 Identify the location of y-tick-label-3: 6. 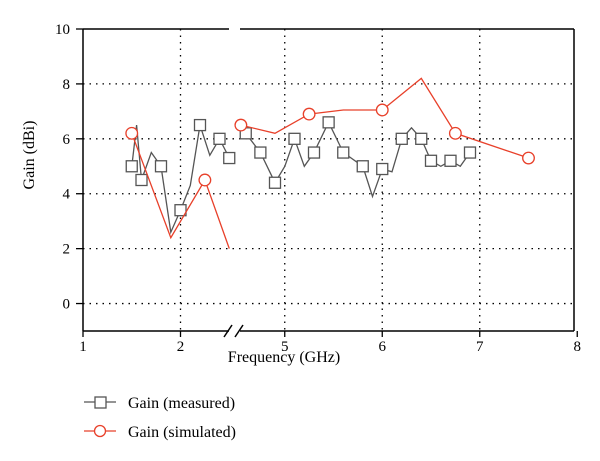
(67, 140).